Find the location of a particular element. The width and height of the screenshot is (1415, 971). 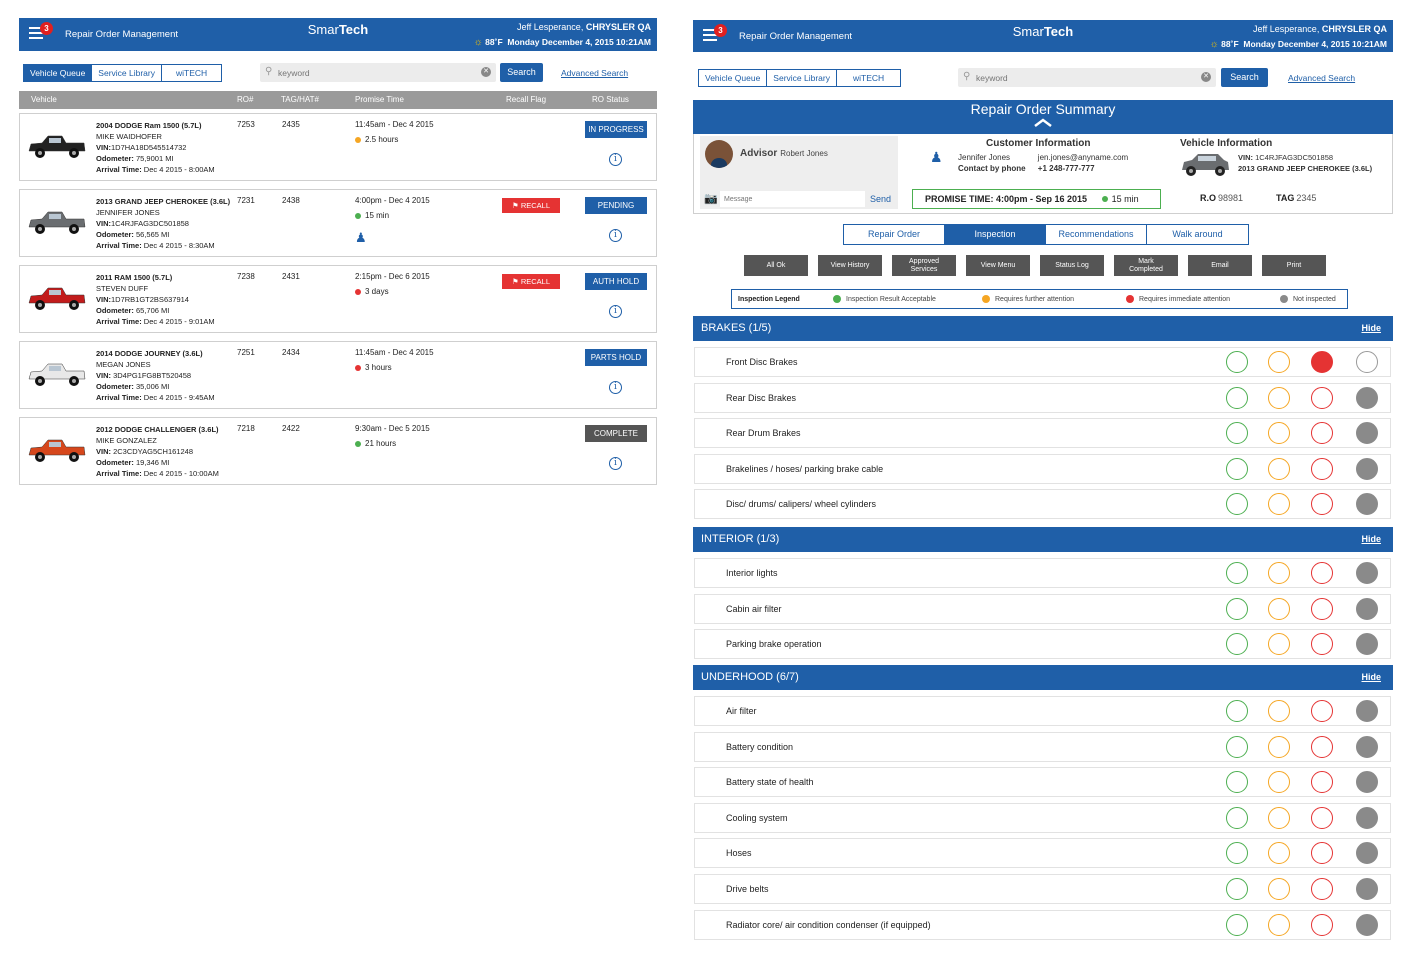

action-mark-completed-button: Mark Completed is located at coordinates (1146, 265).